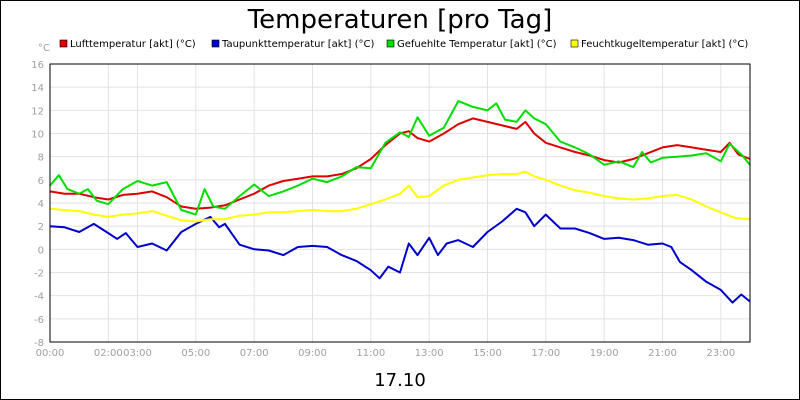 The height and width of the screenshot is (400, 800). Describe the element at coordinates (477, 44) in the screenshot. I see `legend-label: Gefuehlte Temperatur [akt] (°C)` at that location.